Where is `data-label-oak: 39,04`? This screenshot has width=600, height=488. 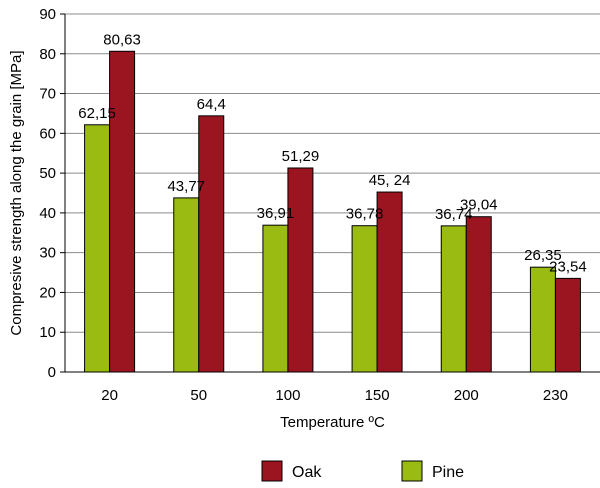 data-label-oak: 39,04 is located at coordinates (479, 205).